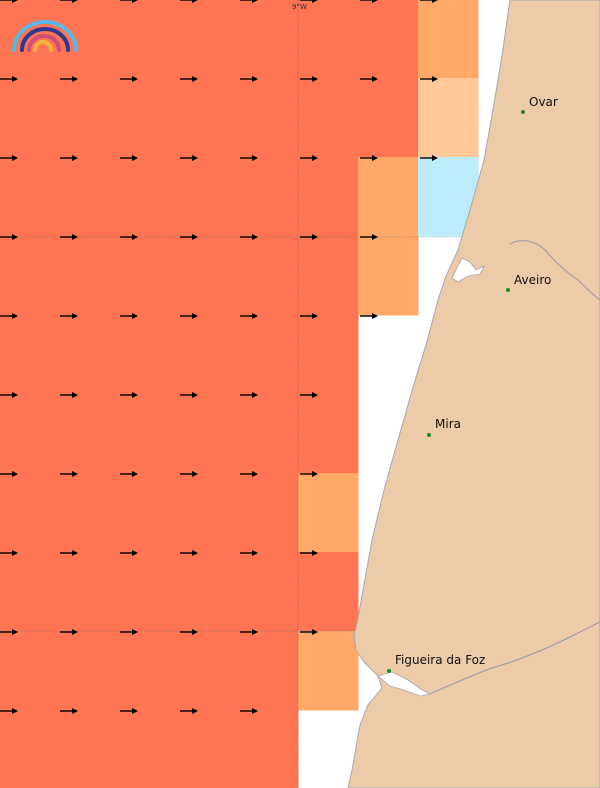 The height and width of the screenshot is (788, 600). I want to click on logo-arc-middle, so click(45, 39).